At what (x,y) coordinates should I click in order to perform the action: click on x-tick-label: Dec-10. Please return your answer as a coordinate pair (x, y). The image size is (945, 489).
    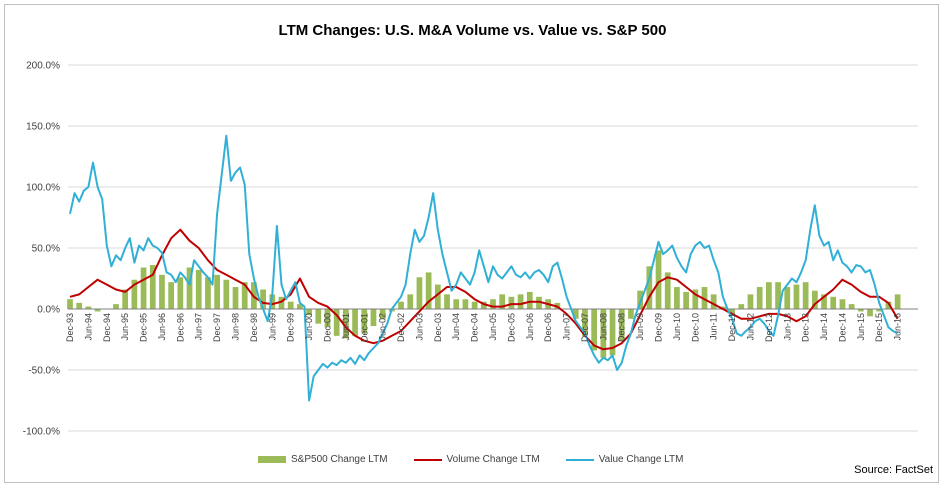
    Looking at the image, I should click on (695, 327).